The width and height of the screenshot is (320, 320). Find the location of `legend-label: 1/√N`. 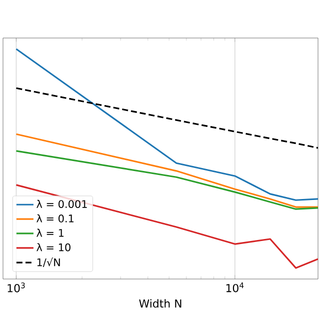

legend-label: 1/√N is located at coordinates (48, 263).